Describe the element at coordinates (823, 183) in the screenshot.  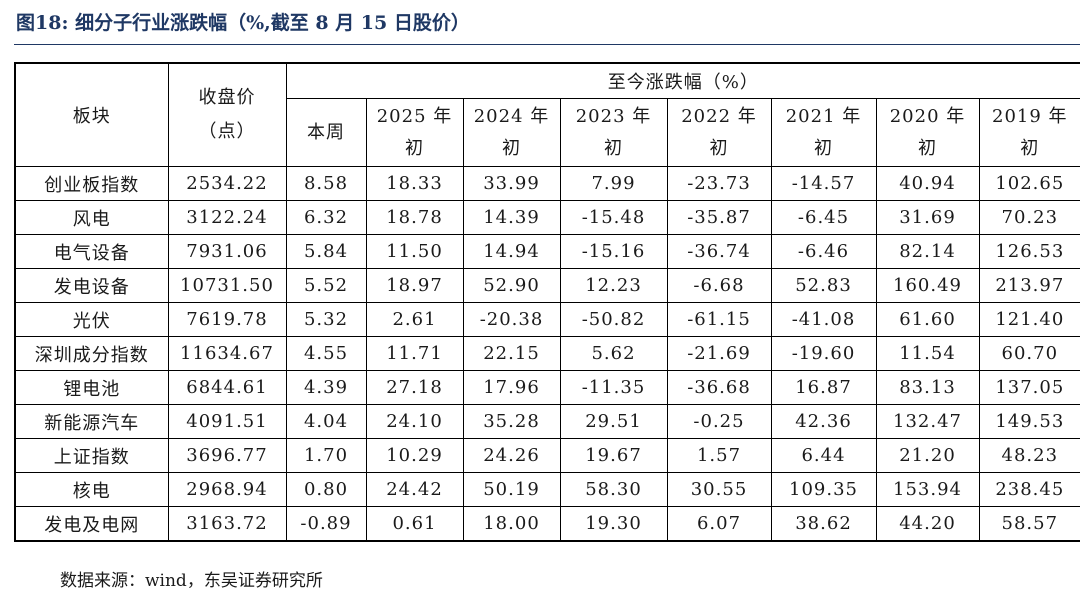
I see `value-cell: -14.57` at that location.